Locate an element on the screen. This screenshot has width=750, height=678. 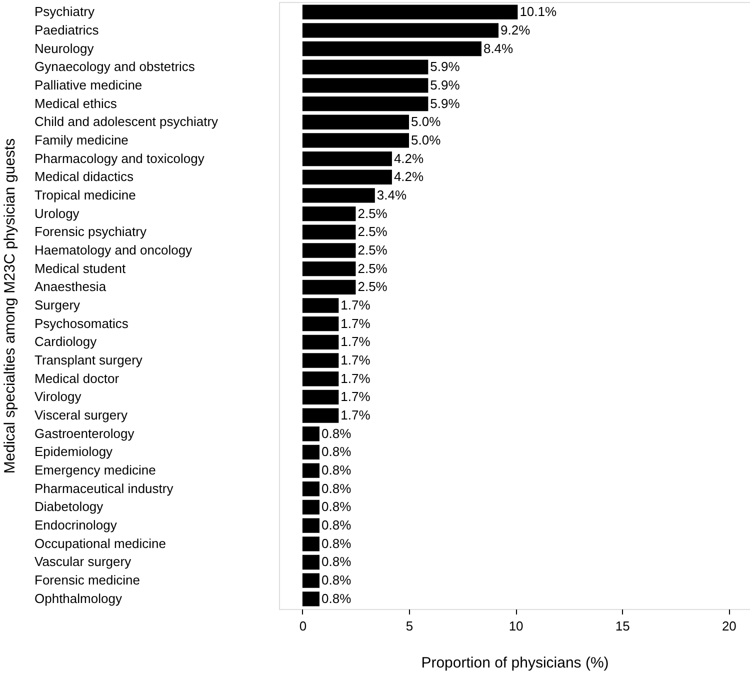
y-tick-label: Psychosomatics is located at coordinates (81, 323).